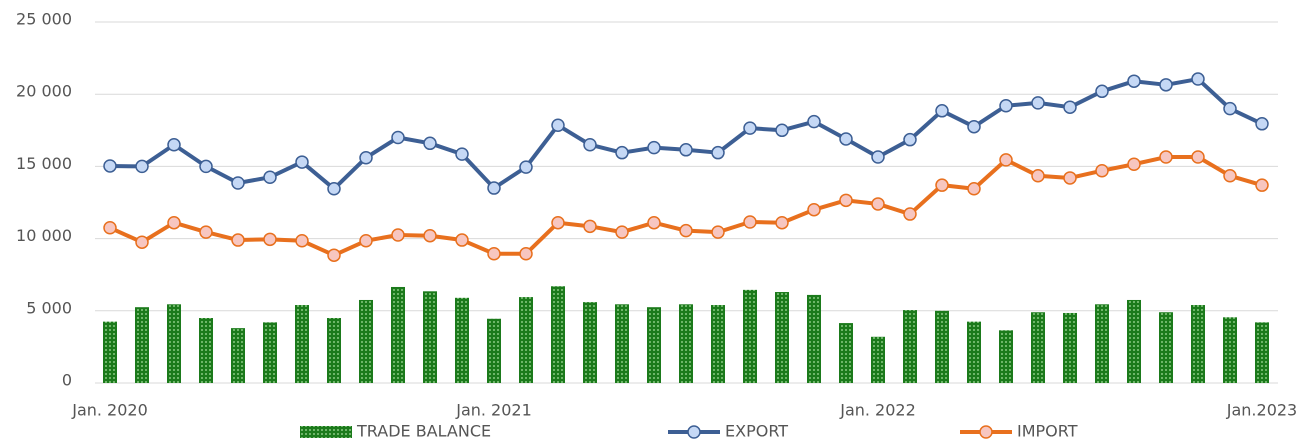 This screenshot has height=443, width=1314. Describe the element at coordinates (67, 380) in the screenshot. I see `y-tick-label: 0` at that location.